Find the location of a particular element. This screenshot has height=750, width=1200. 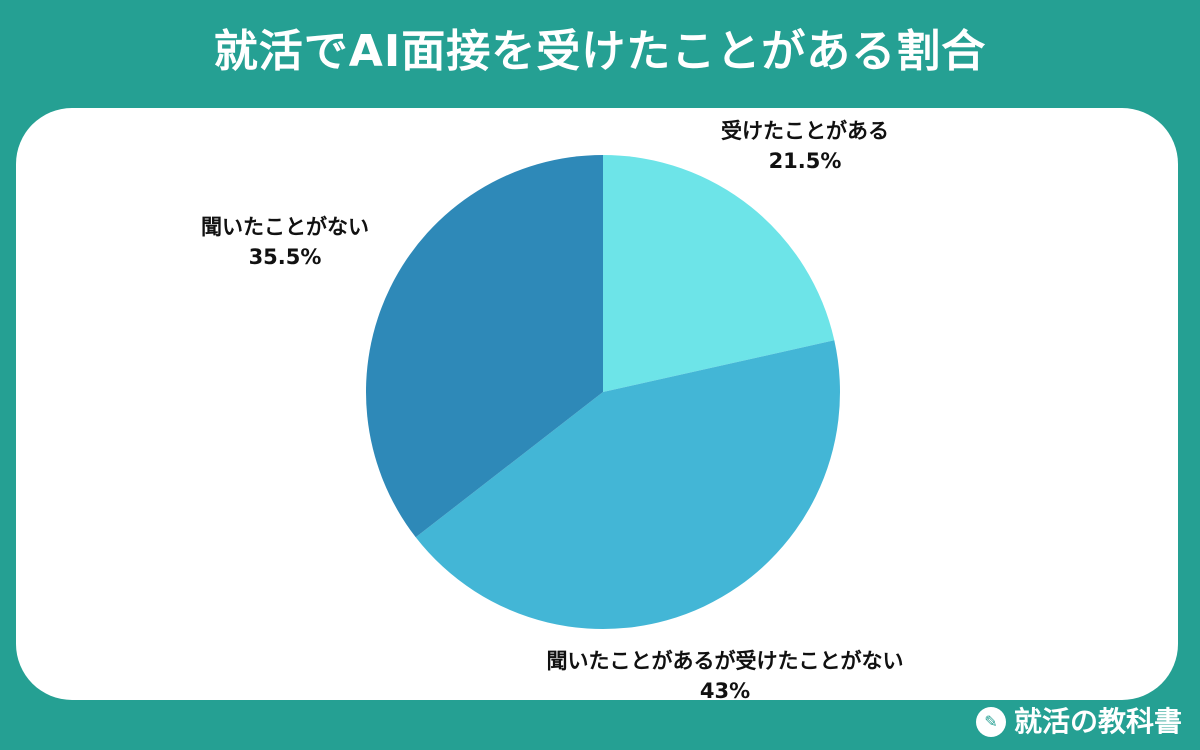

slice-label-never-heard-value: 35.5% is located at coordinates (285, 257).